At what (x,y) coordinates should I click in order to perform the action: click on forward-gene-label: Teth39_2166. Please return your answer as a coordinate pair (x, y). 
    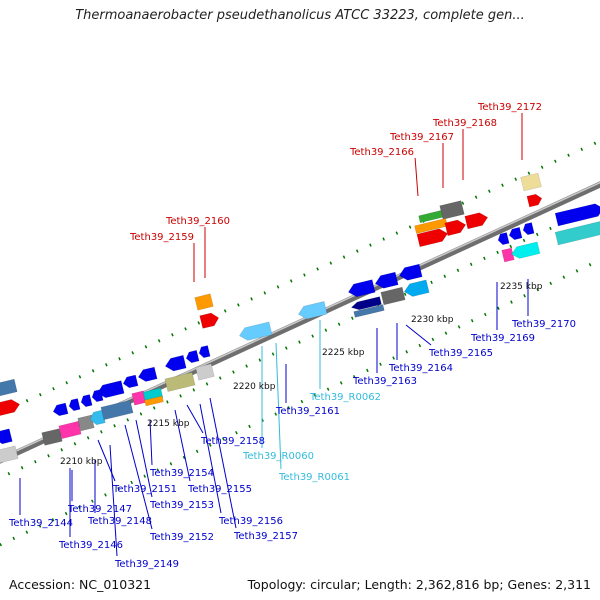
    Looking at the image, I should click on (381, 152).